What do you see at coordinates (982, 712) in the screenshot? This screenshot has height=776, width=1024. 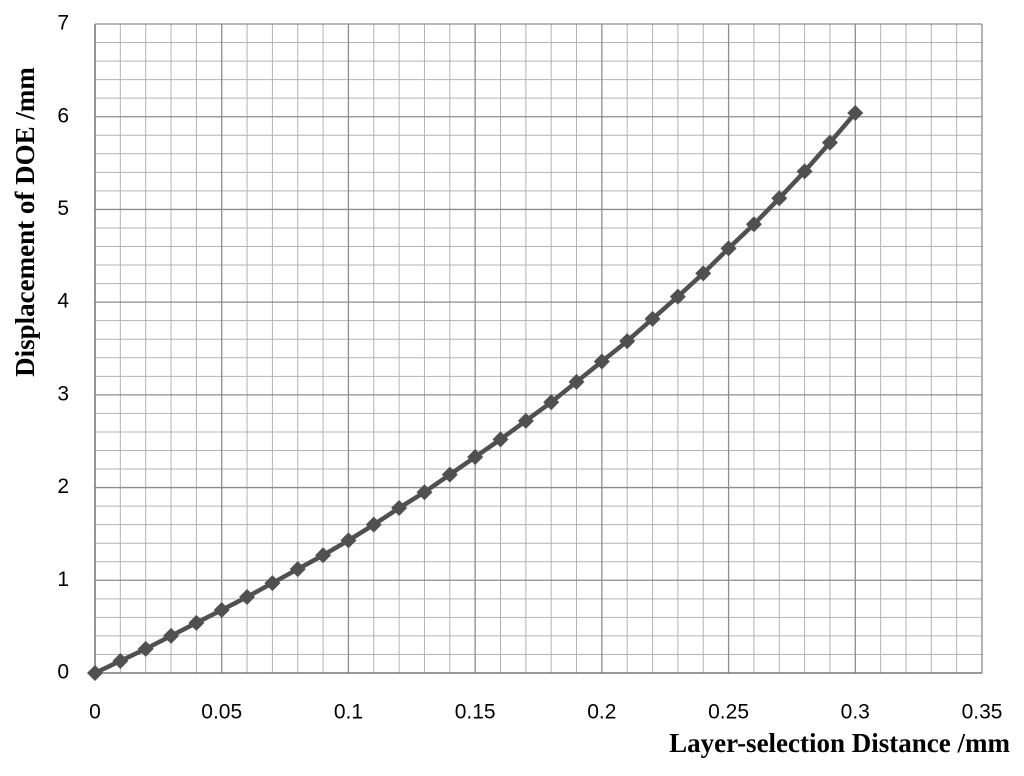 I see `x-tick-label: 0.35` at bounding box center [982, 712].